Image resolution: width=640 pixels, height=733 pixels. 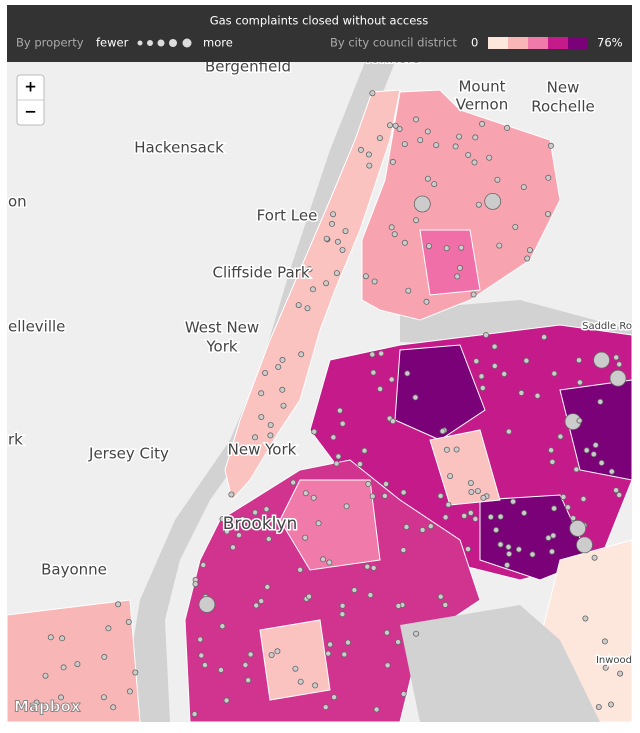 What do you see at coordinates (17, 202) in the screenshot?
I see `place-label: on` at bounding box center [17, 202].